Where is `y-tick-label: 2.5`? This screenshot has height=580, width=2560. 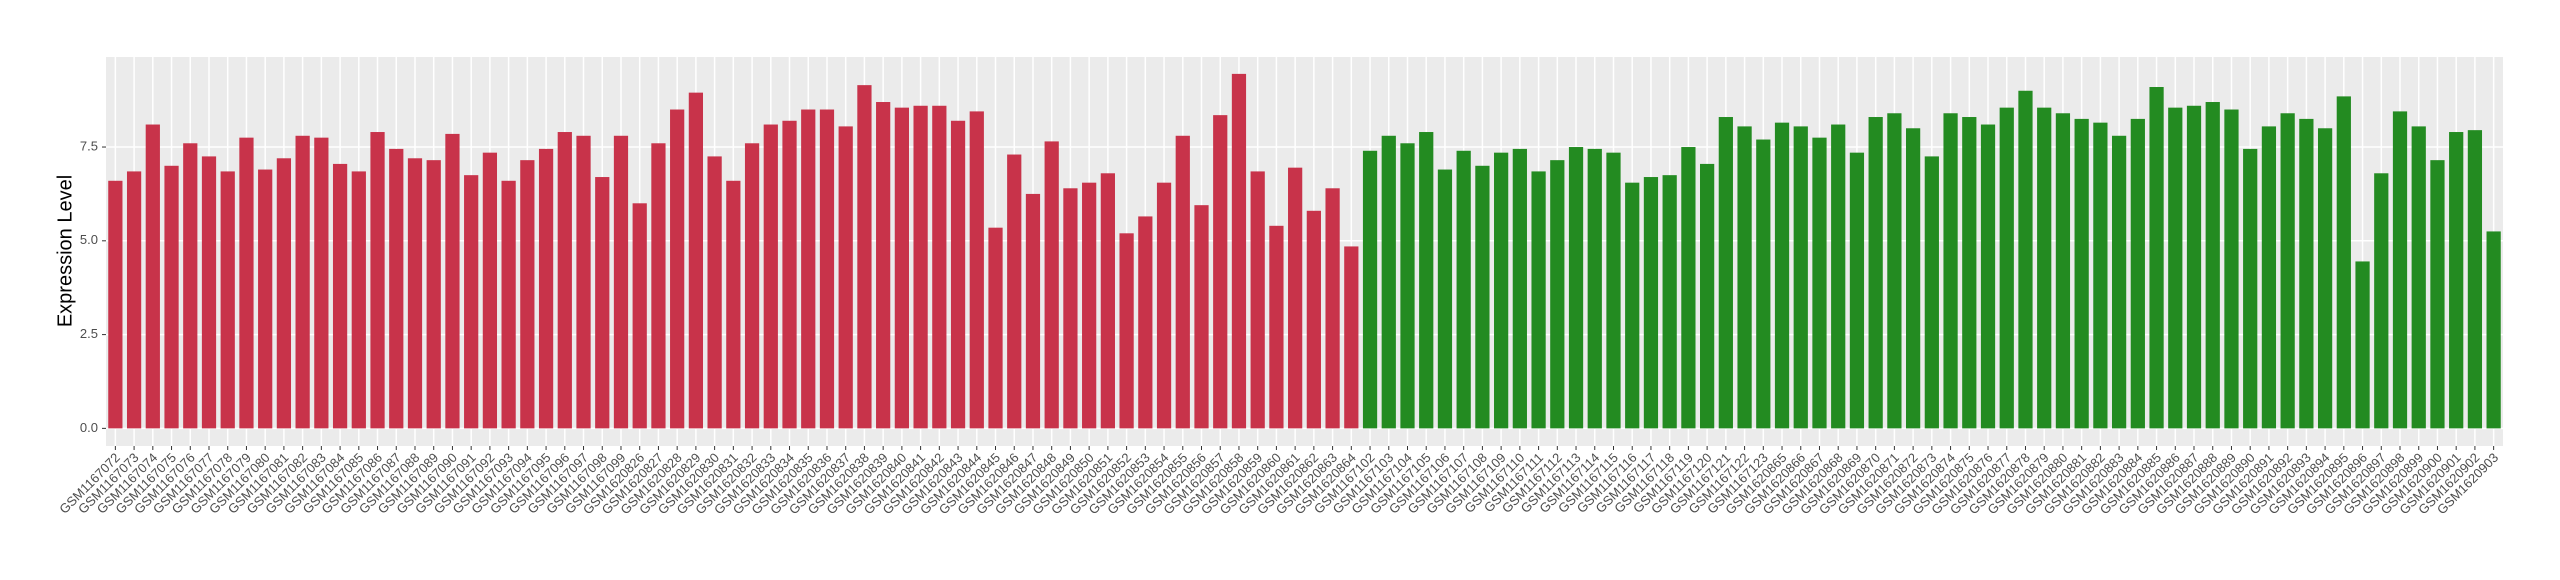 y-tick-label: 2.5 is located at coordinates (89, 333).